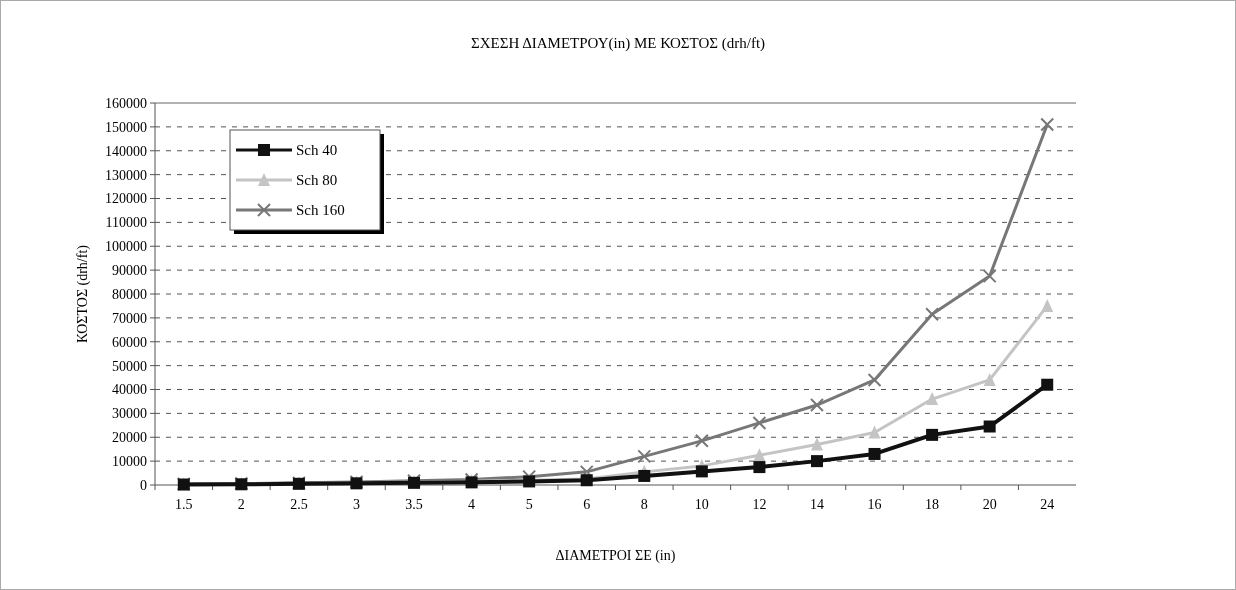 The image size is (1236, 590). What do you see at coordinates (129, 294) in the screenshot?
I see `y-tick-label: 80000` at bounding box center [129, 294].